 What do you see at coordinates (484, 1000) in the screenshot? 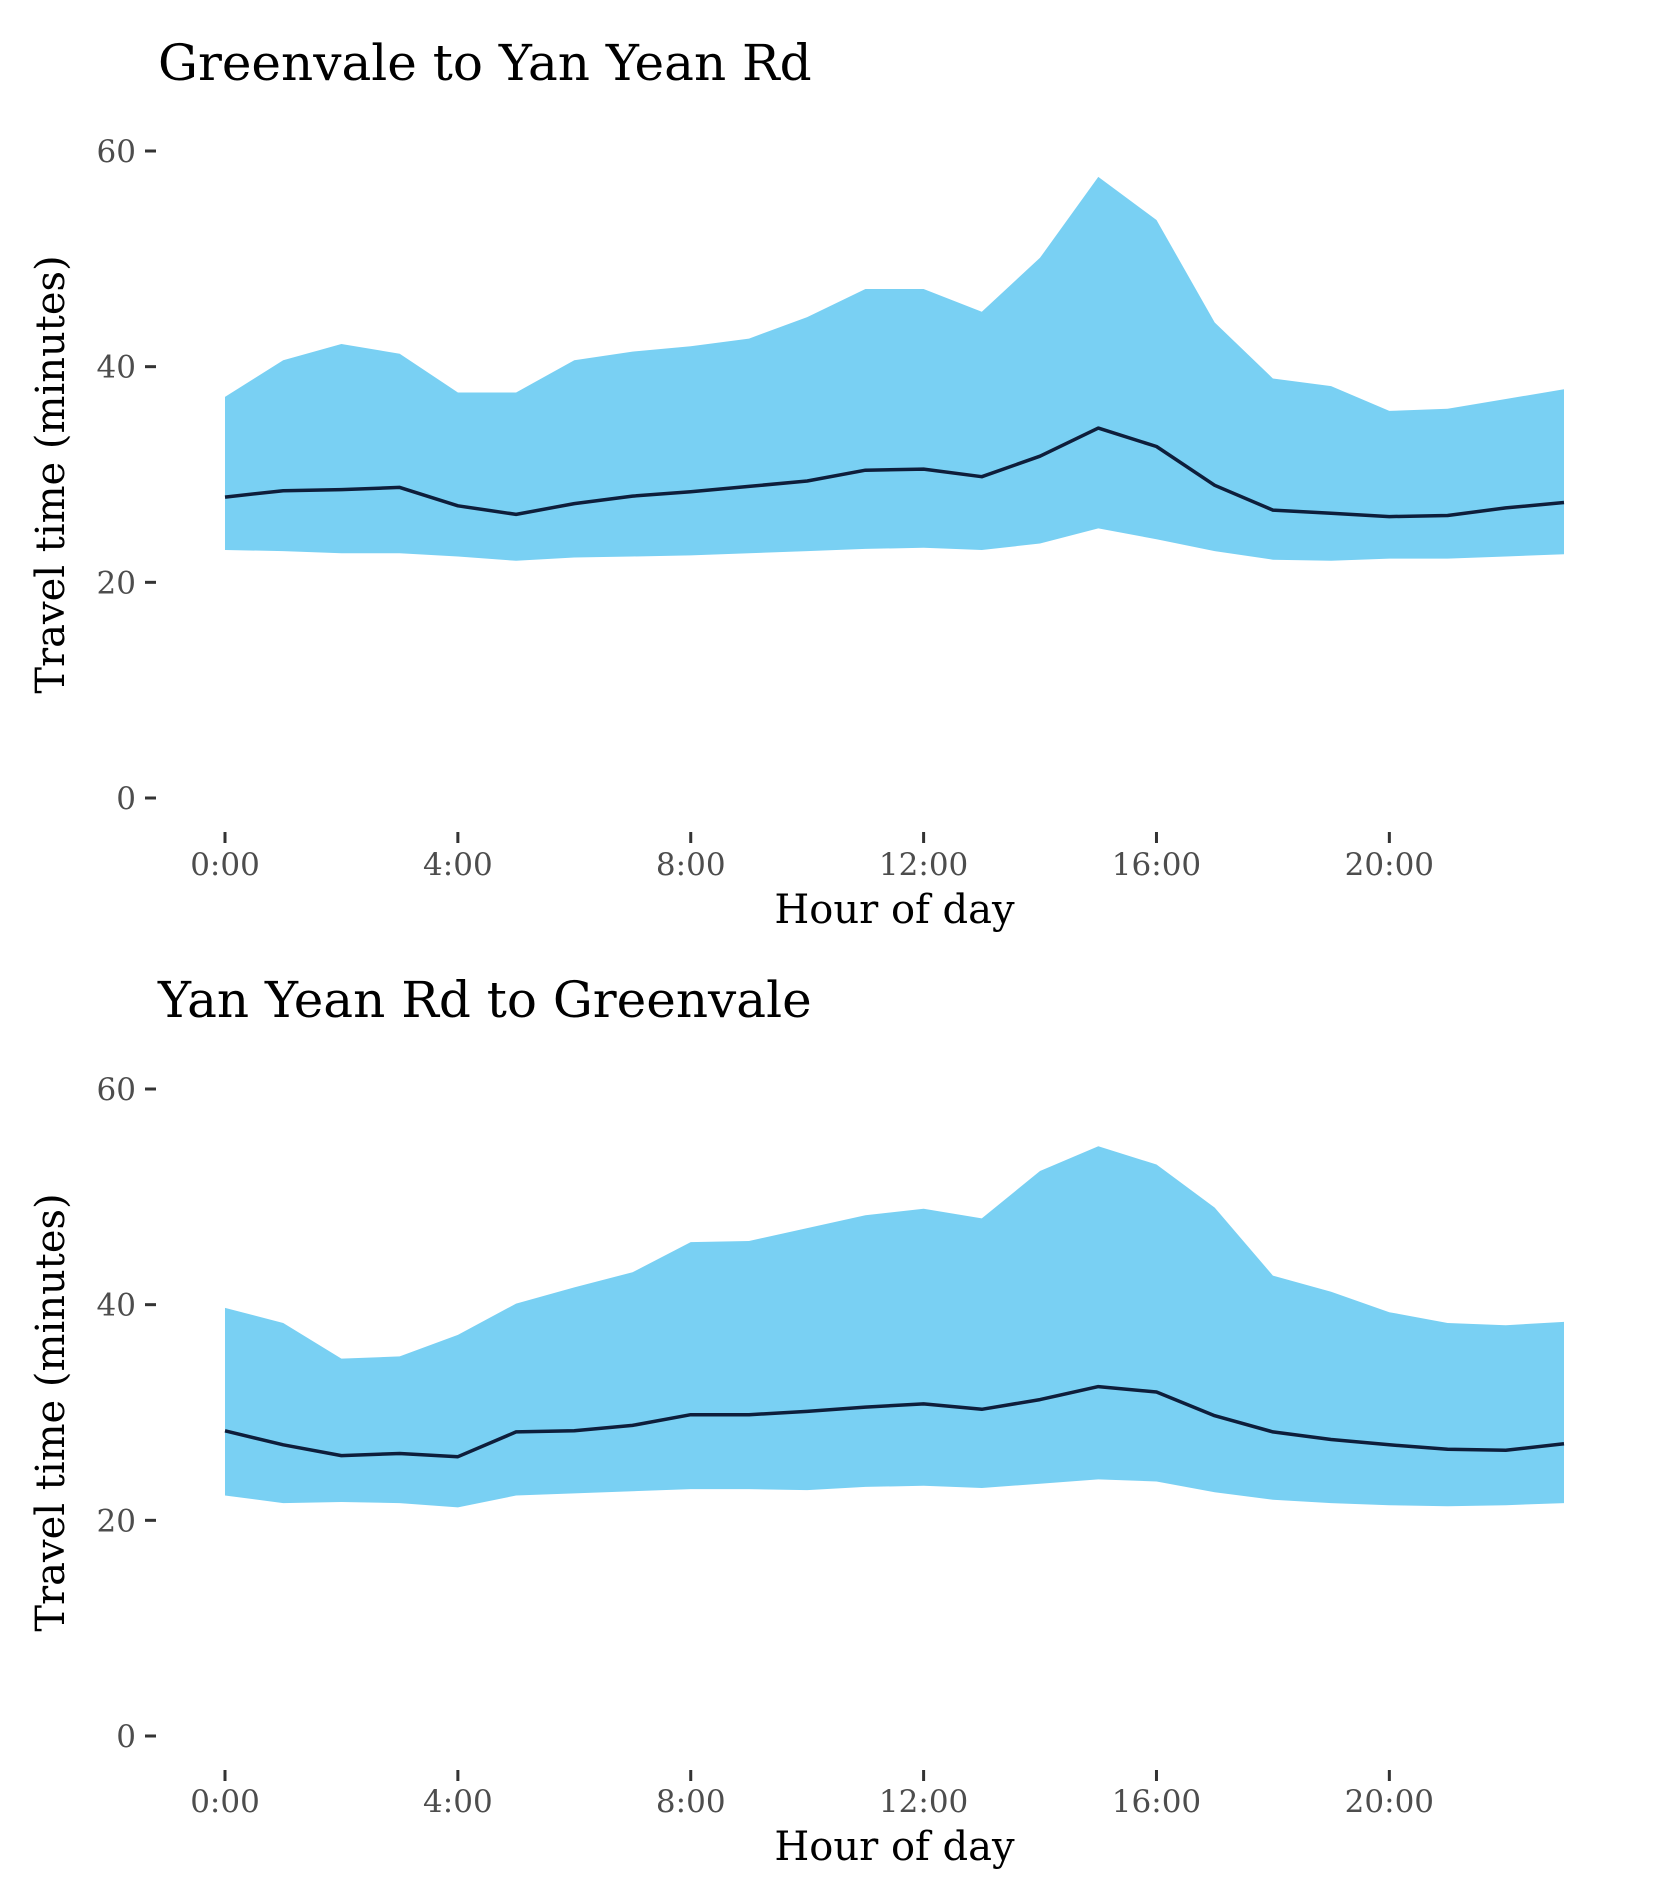
I see `chart-title: Yan Yean Rd to Greenvale` at bounding box center [484, 1000].